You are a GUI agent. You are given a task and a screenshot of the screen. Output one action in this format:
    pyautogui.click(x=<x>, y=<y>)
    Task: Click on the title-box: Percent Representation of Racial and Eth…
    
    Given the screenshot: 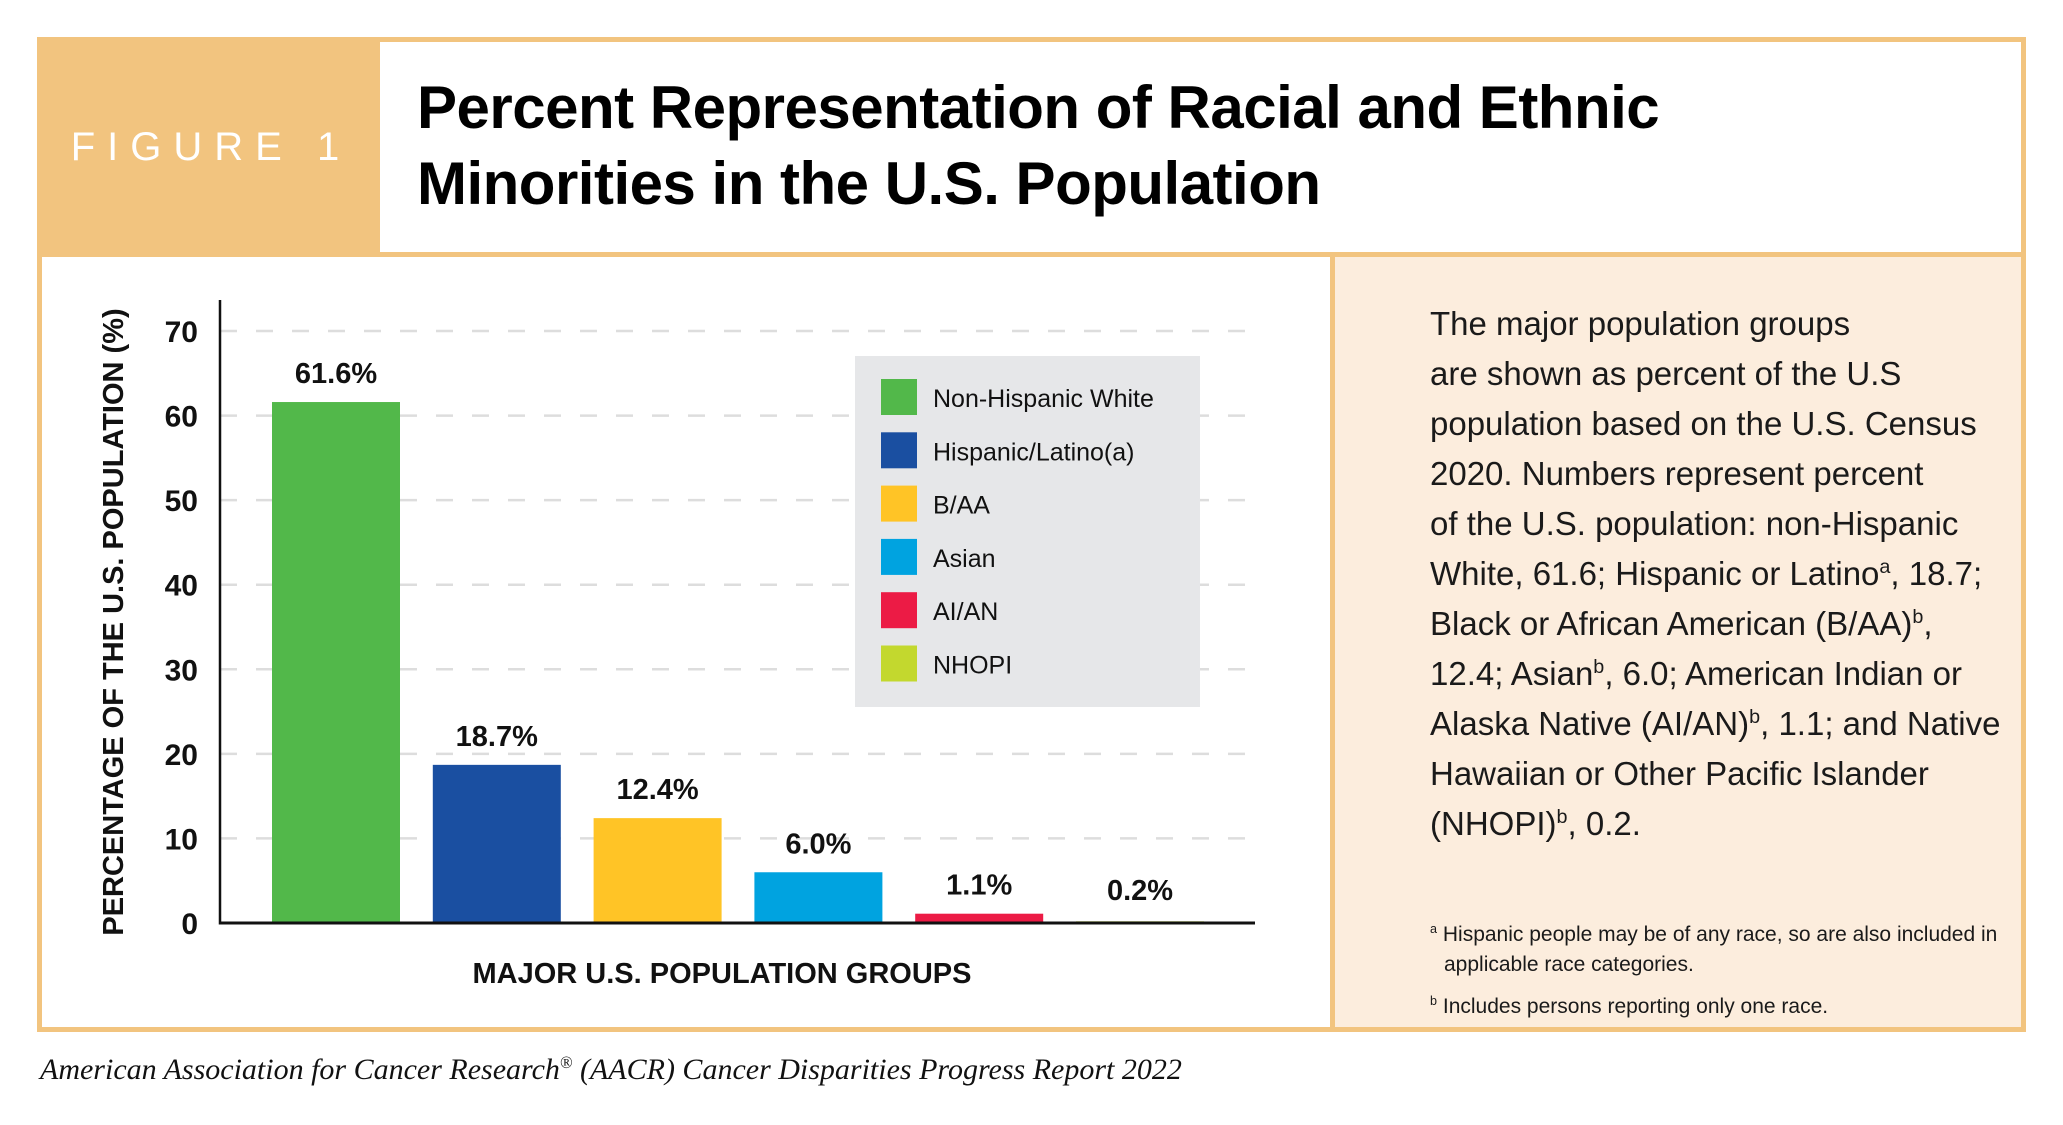 What is the action you would take?
    pyautogui.click(x=1200, y=147)
    